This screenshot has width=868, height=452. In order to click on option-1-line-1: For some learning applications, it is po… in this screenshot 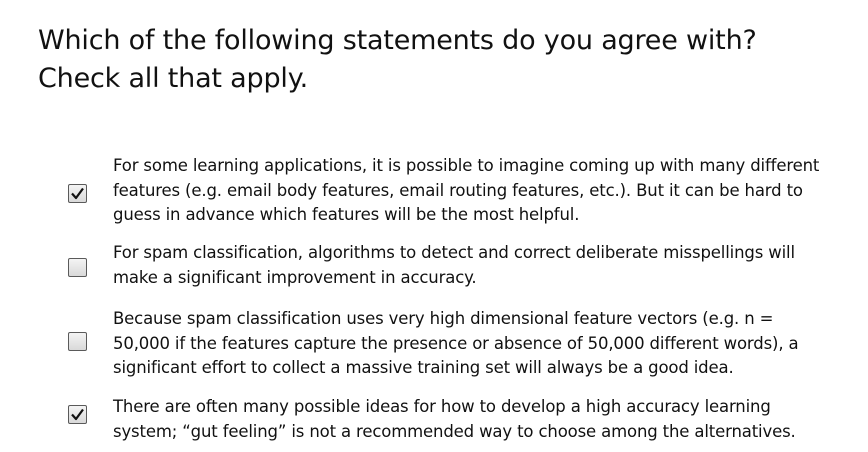, I will do `click(466, 165)`.